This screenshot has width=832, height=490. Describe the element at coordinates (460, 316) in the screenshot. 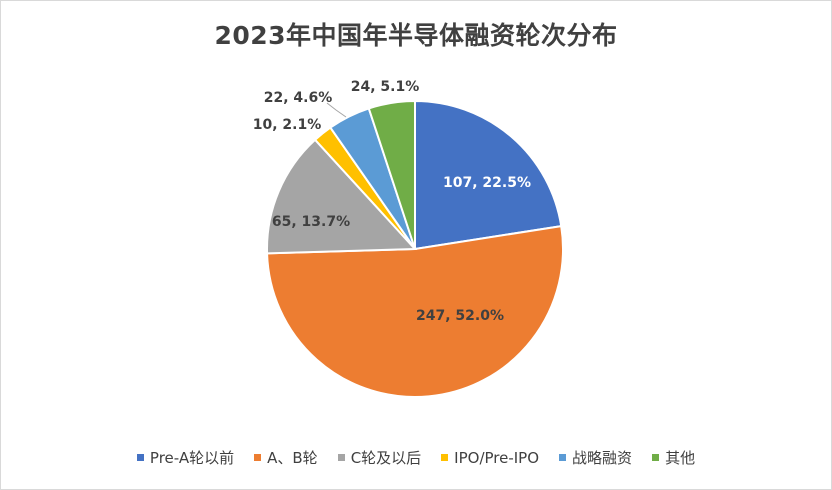

I see `data-label-1: 247, 52.0%` at that location.